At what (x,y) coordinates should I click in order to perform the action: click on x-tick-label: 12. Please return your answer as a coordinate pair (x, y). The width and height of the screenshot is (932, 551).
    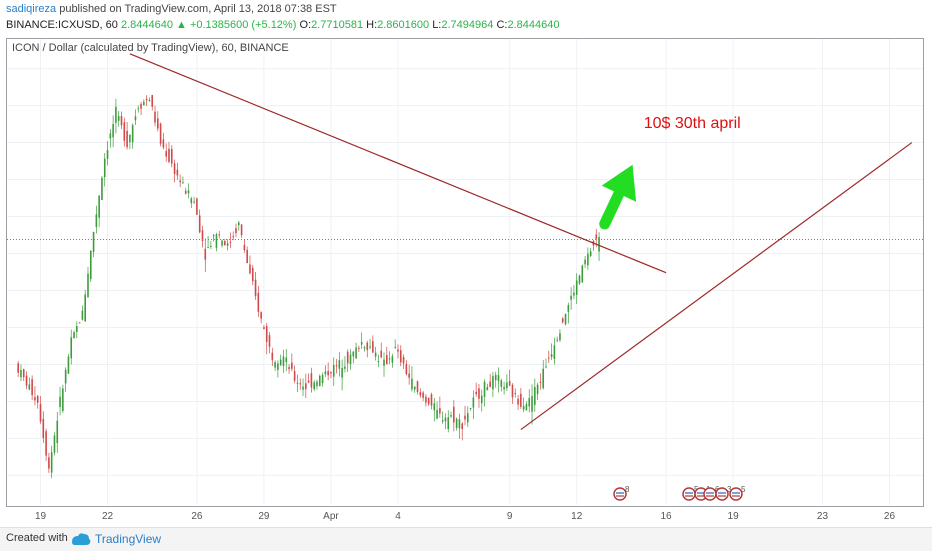
    Looking at the image, I should click on (577, 516).